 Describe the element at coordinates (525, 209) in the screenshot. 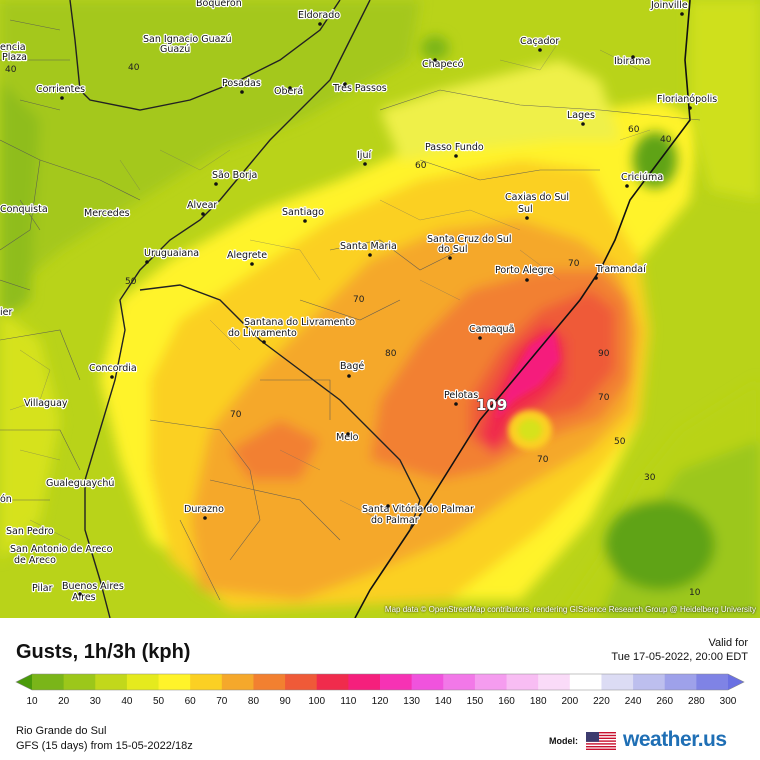

I see `city-label: Sul` at that location.